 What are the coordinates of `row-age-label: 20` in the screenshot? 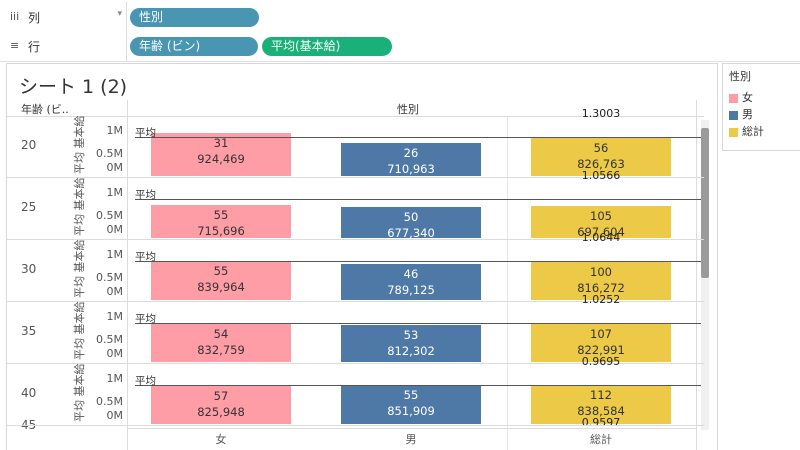 It's located at (29, 145).